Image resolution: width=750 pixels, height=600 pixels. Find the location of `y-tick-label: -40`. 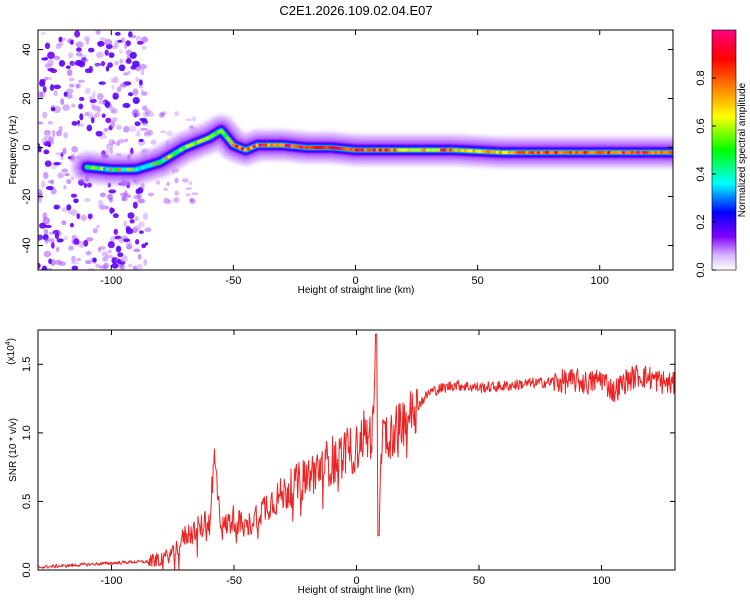

y-tick-label: -40 is located at coordinates (27, 246).